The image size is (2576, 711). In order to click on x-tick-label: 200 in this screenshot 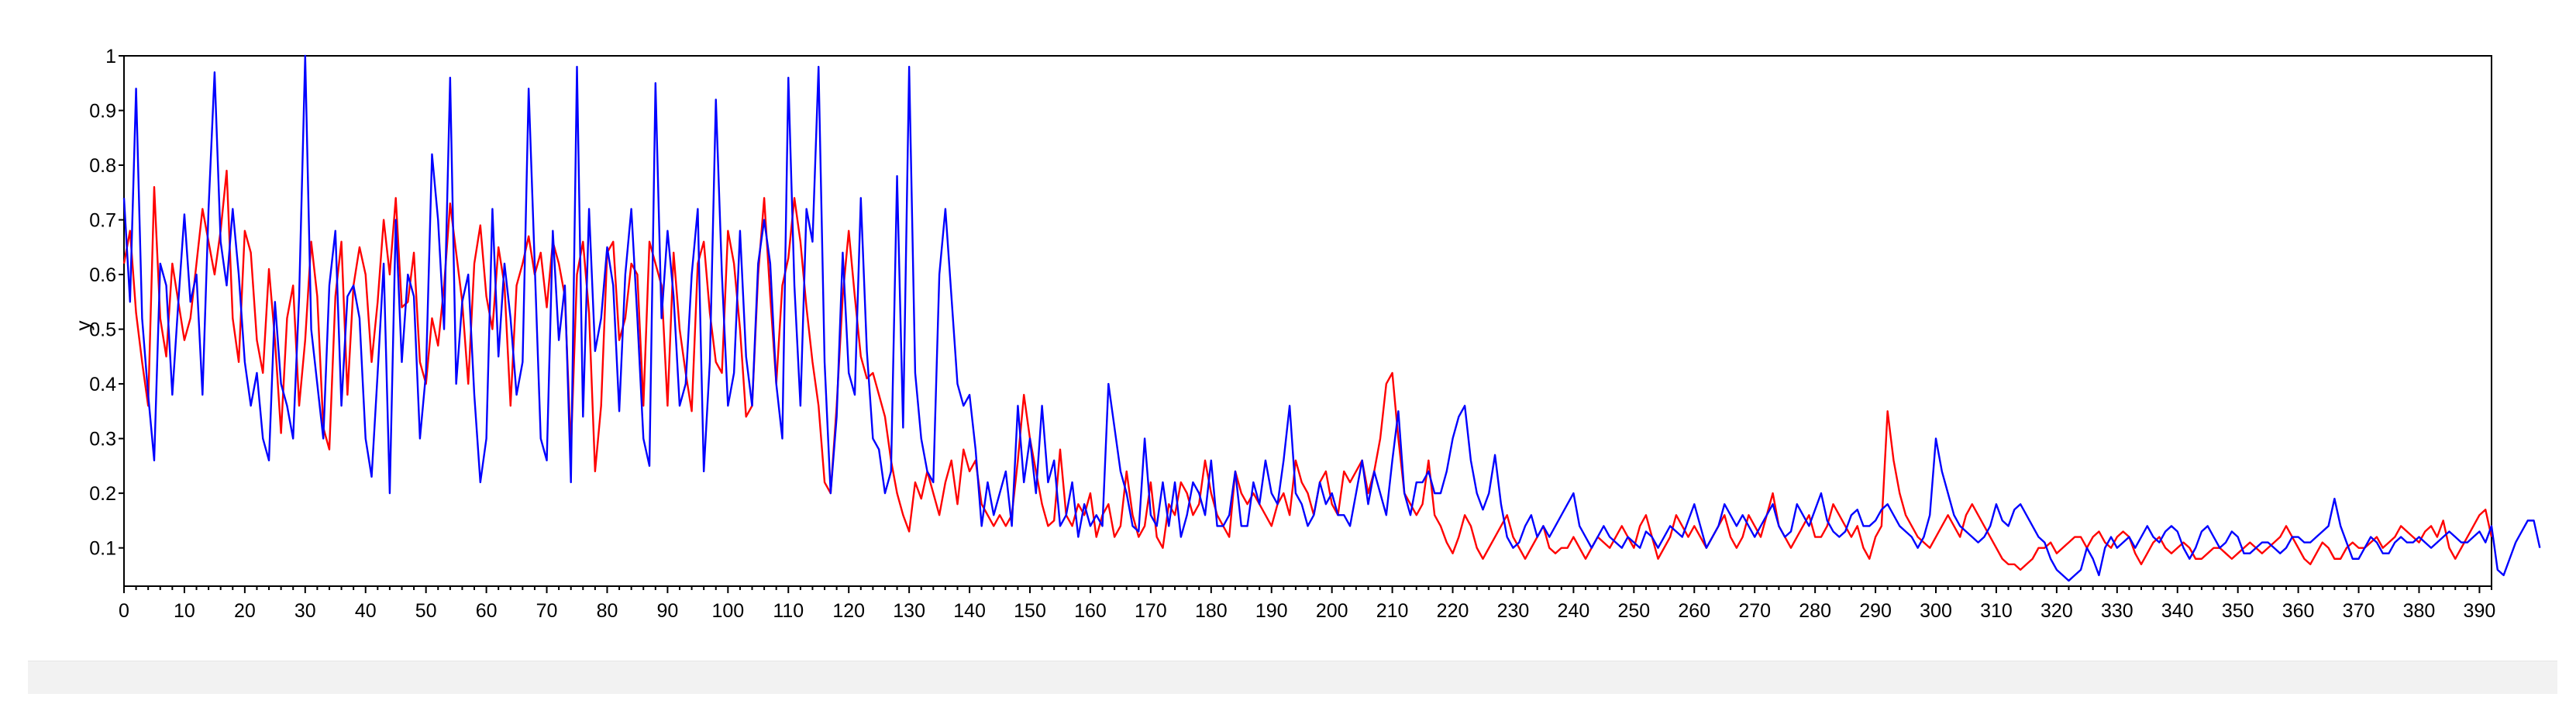, I will do `click(1332, 611)`.